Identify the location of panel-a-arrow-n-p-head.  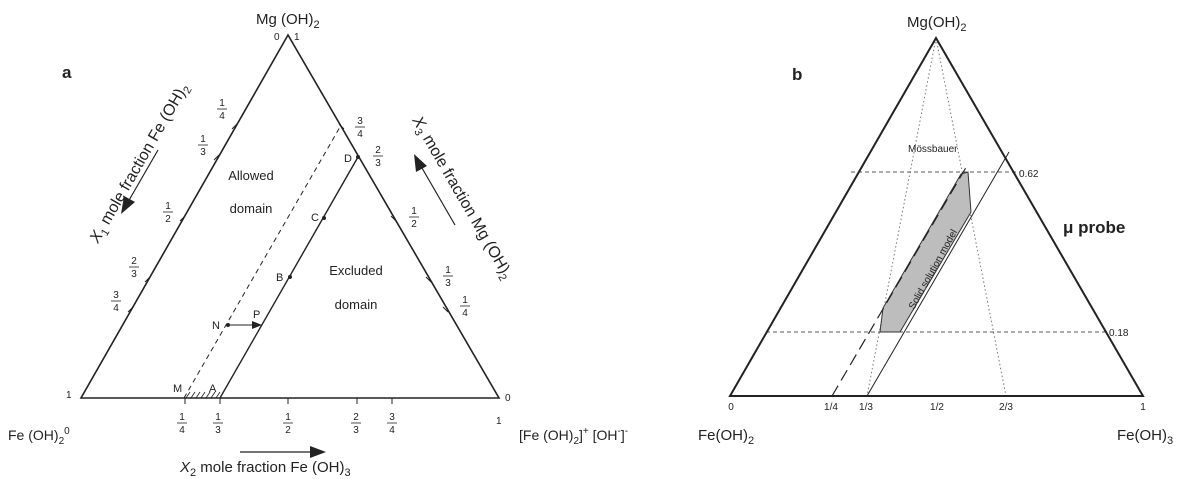
(257, 325).